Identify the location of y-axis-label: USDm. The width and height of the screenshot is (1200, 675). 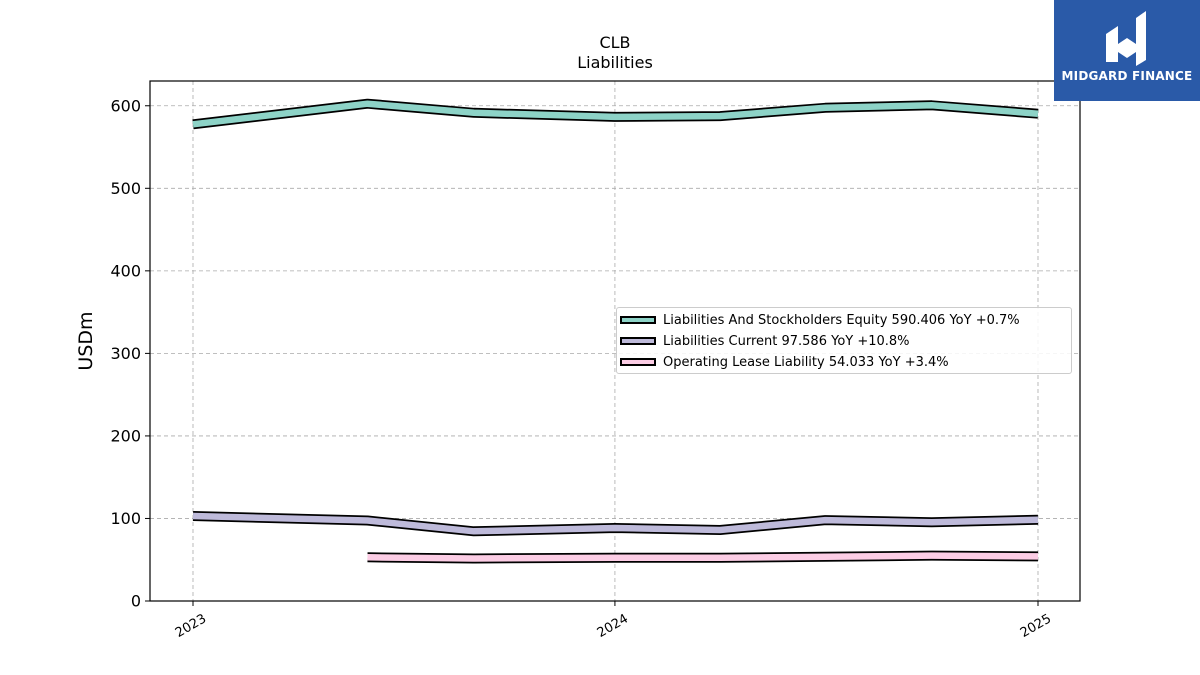
(86, 340).